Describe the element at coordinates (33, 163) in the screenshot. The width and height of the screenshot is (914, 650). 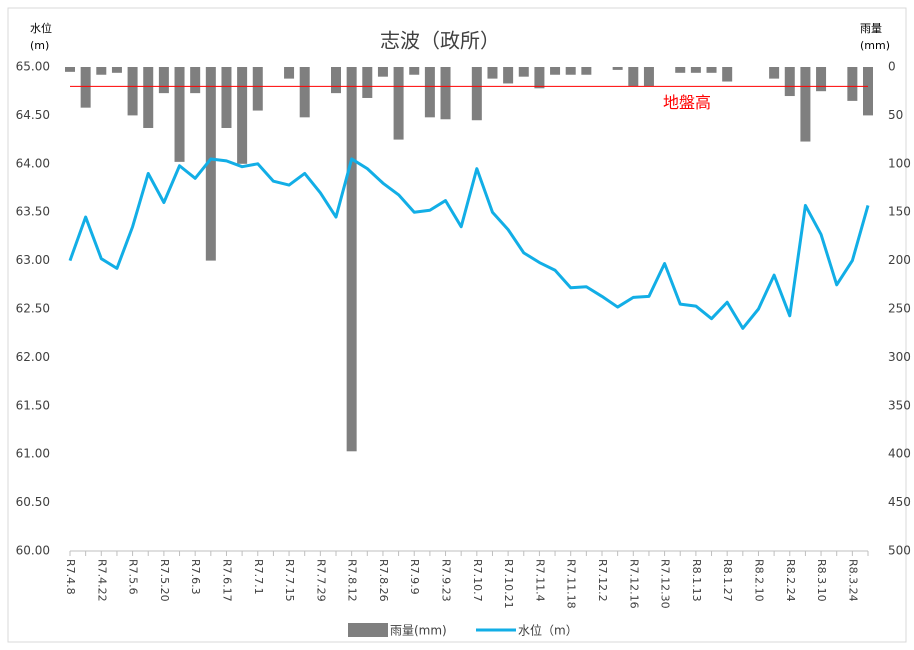
I see `y-tick-label: 64.00` at that location.